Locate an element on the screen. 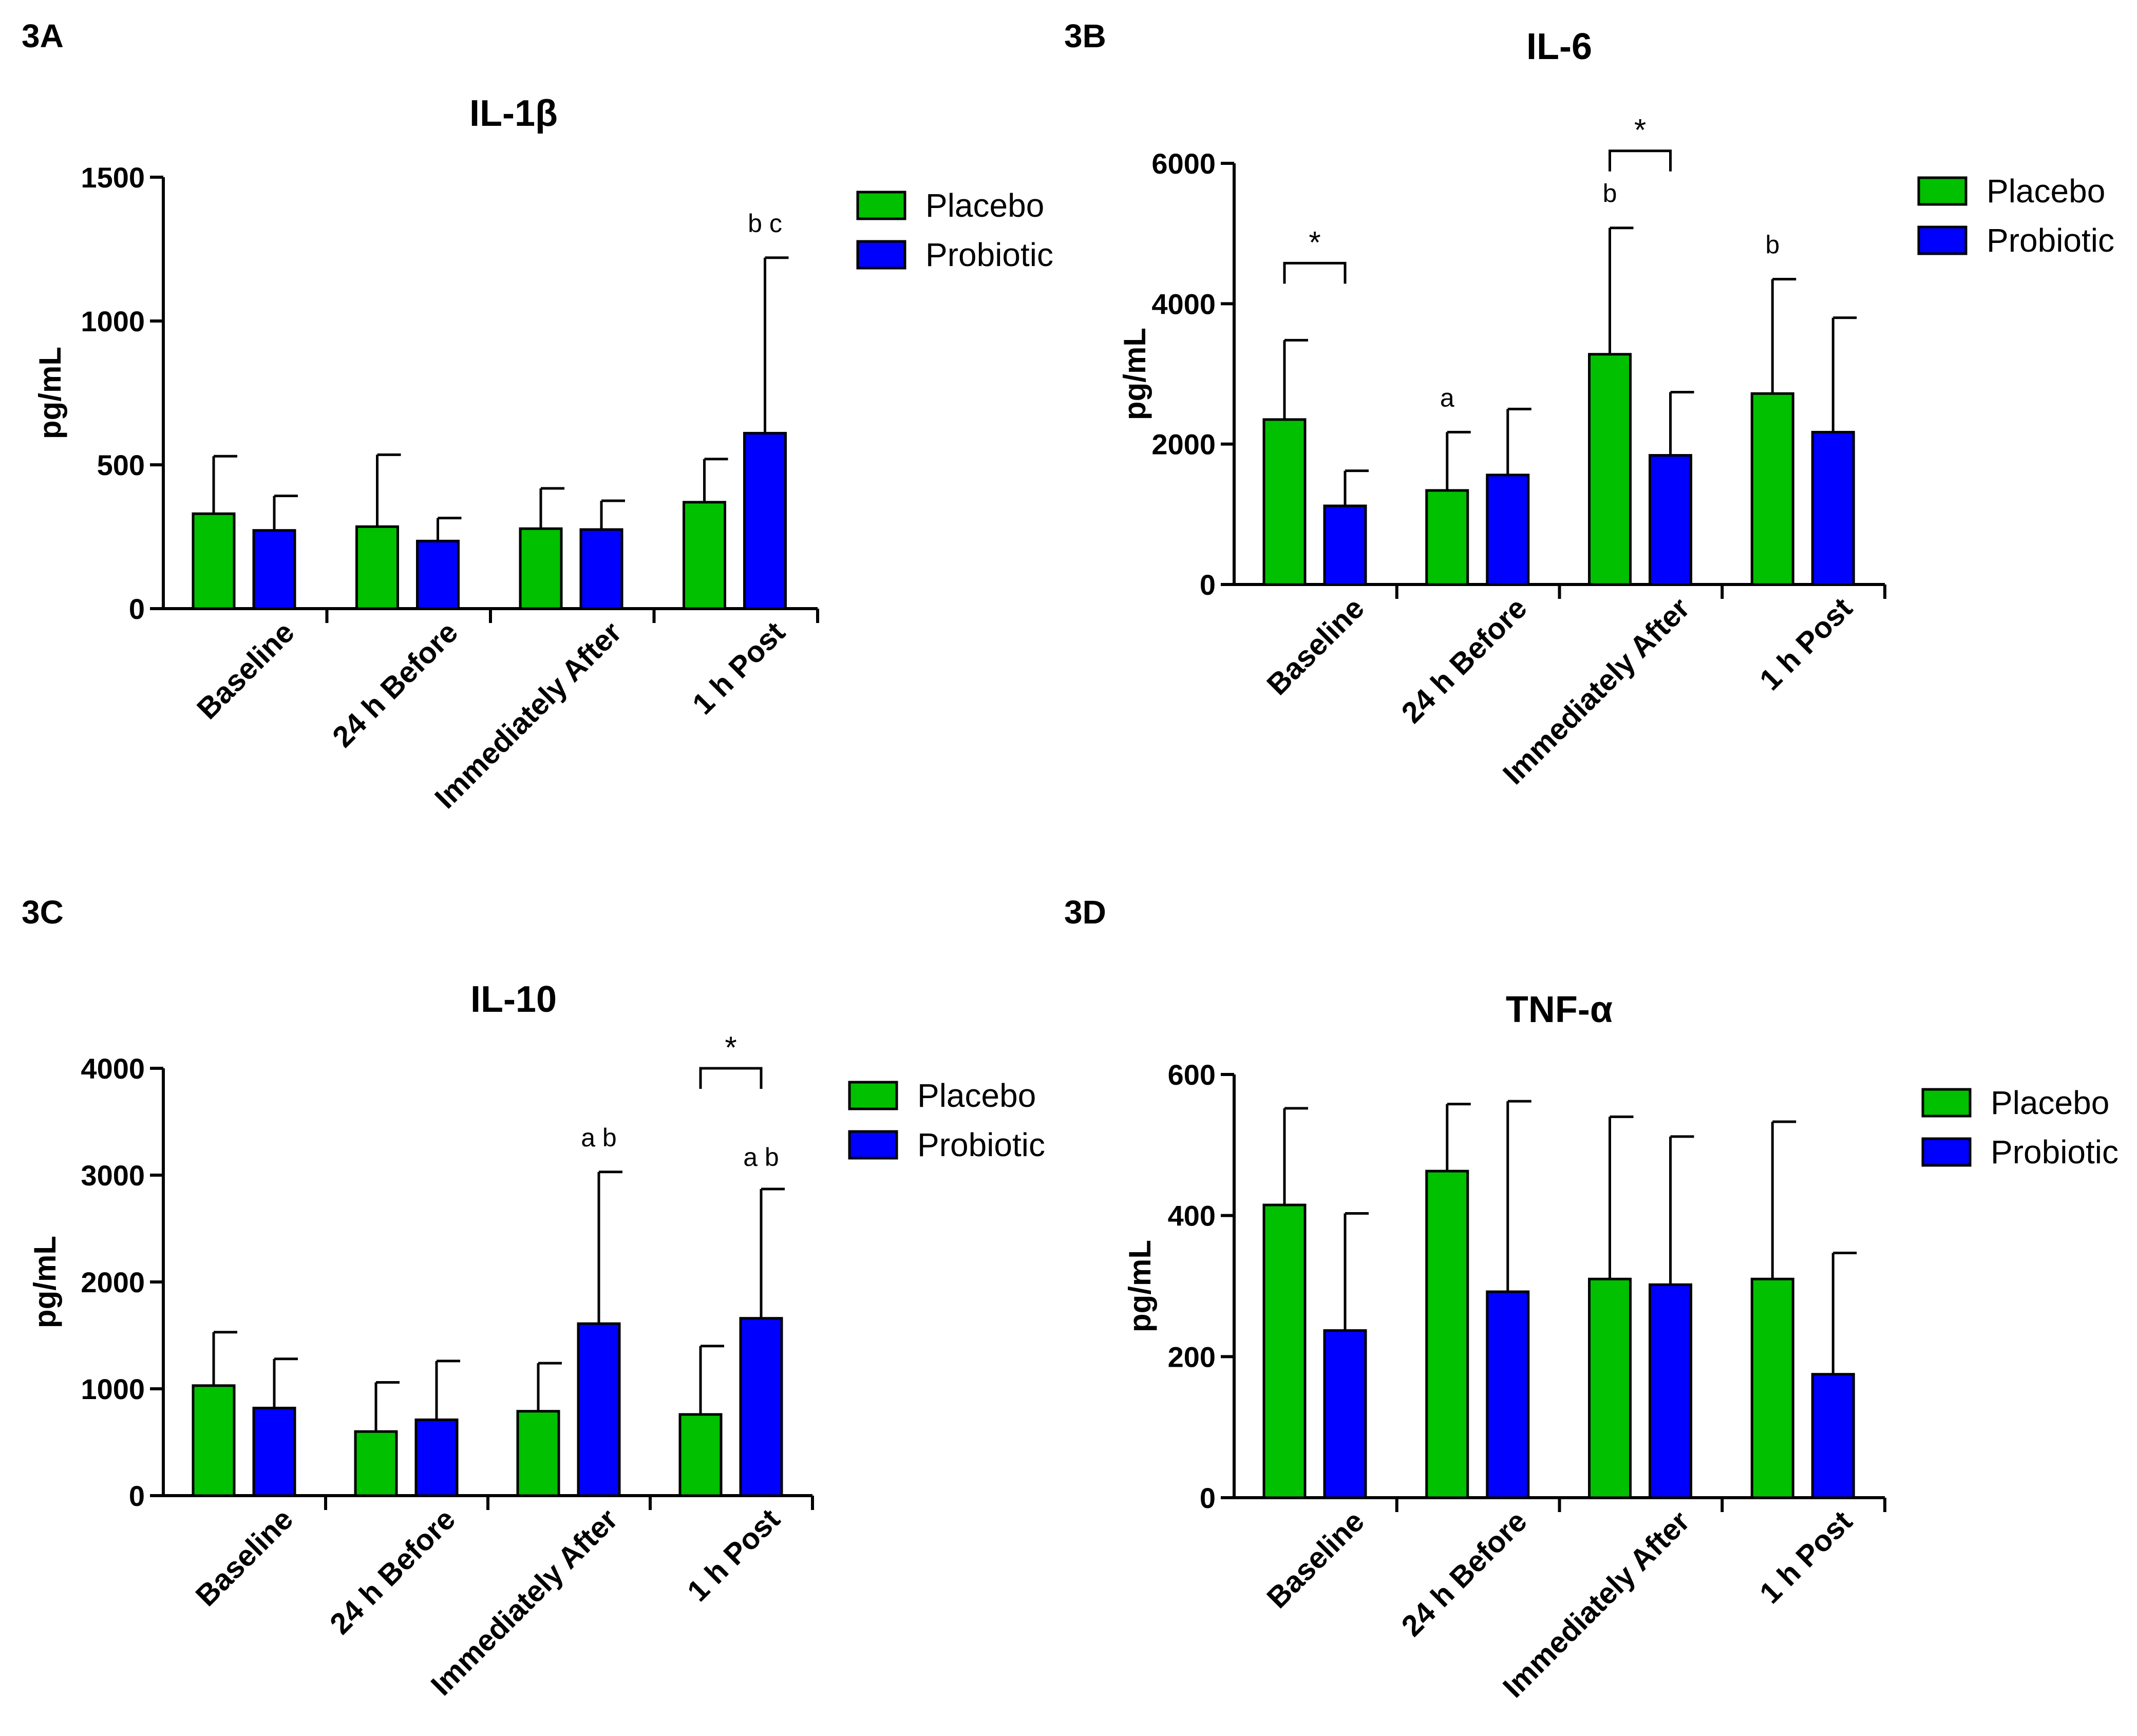  panel-label: 3A is located at coordinates (43, 35).